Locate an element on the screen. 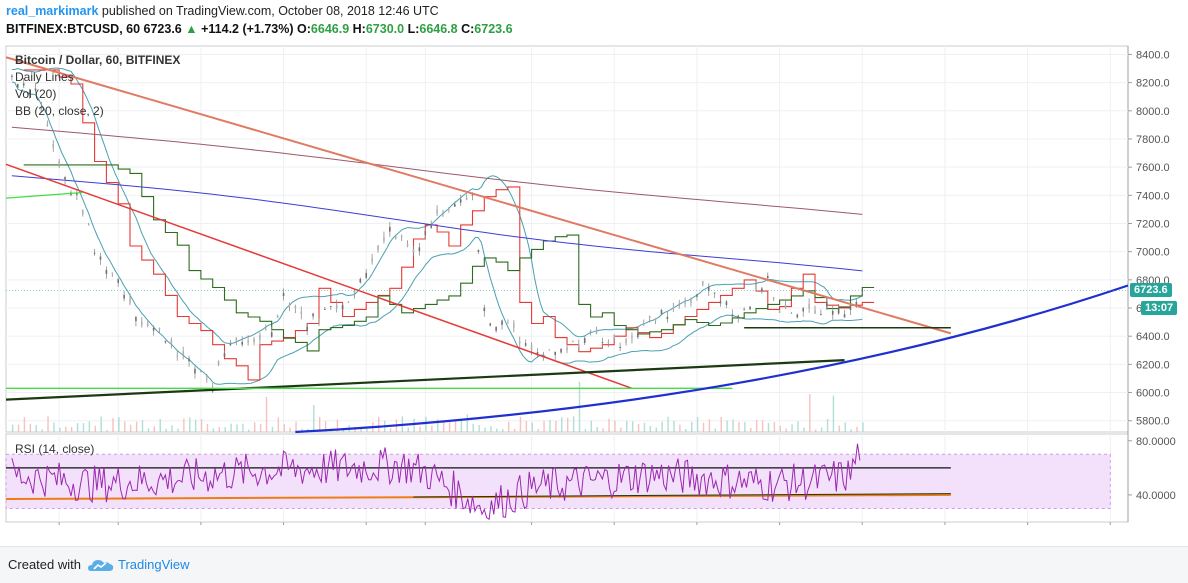 The width and height of the screenshot is (1188, 583). price-tick-label: 7600.0 is located at coordinates (1153, 168).